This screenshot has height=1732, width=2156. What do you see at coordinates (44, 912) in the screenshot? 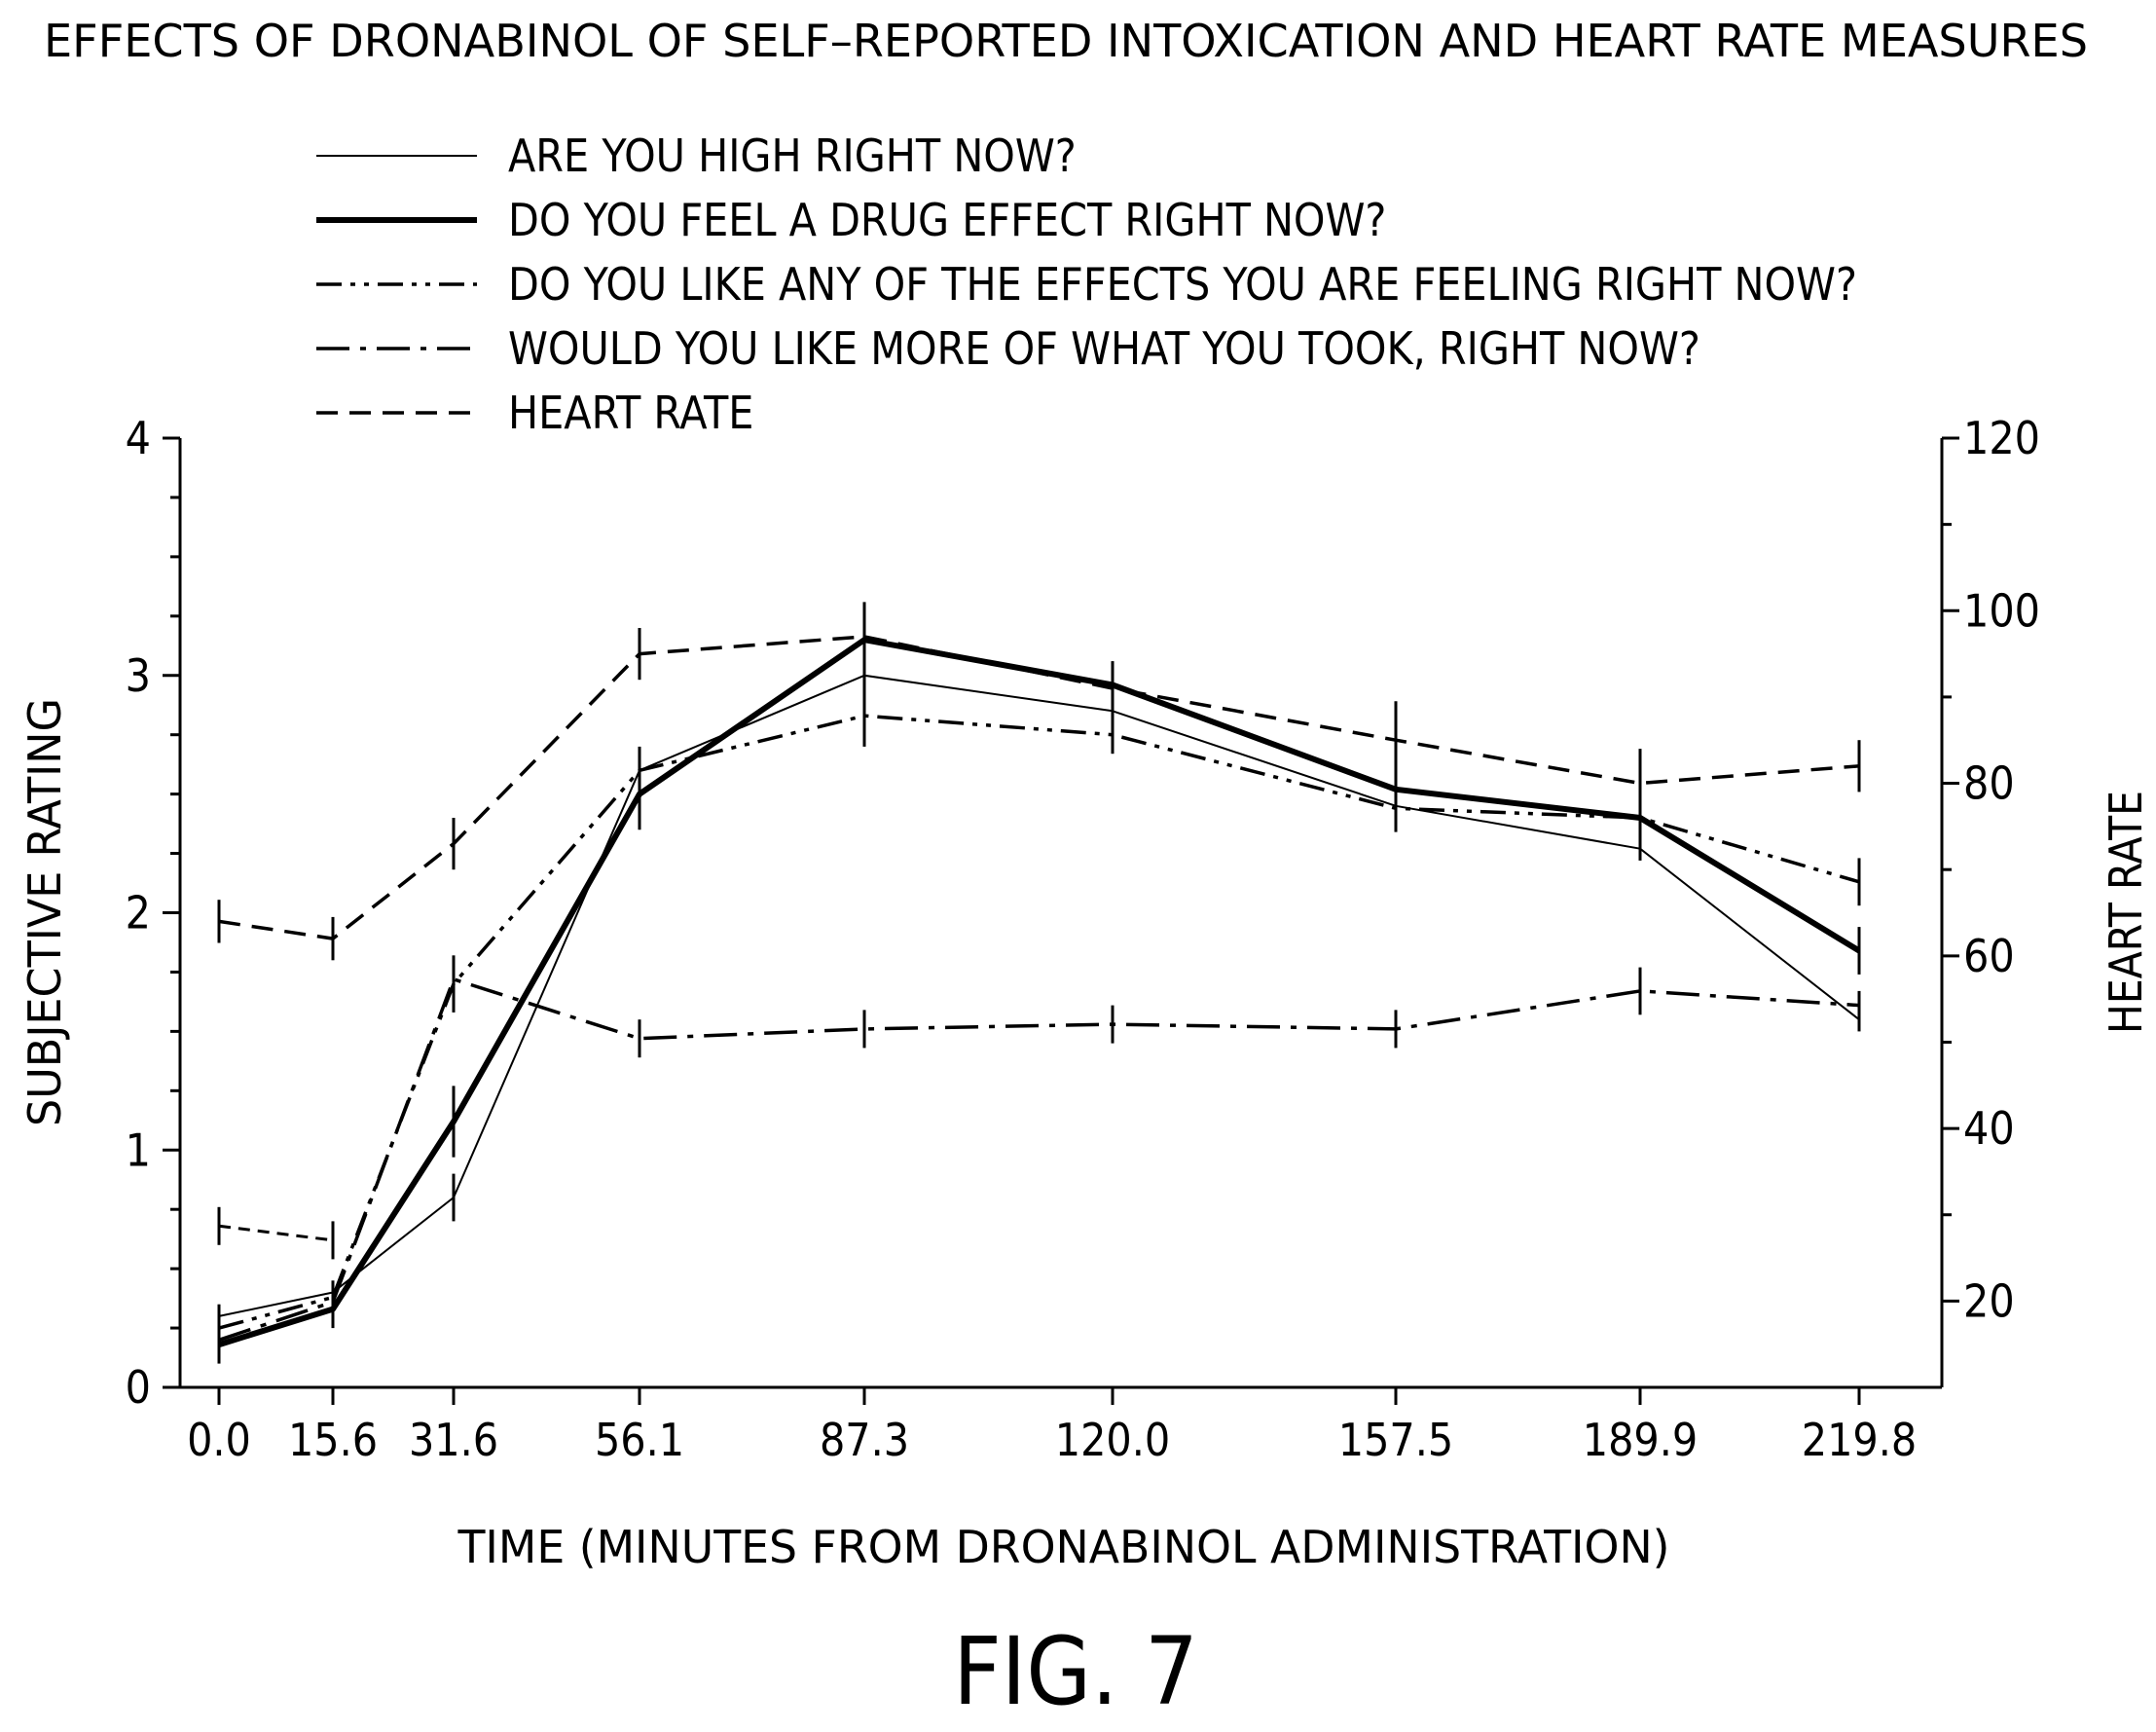
I see `y-axis-title: SUBJECTIVE RATING` at bounding box center [44, 912].